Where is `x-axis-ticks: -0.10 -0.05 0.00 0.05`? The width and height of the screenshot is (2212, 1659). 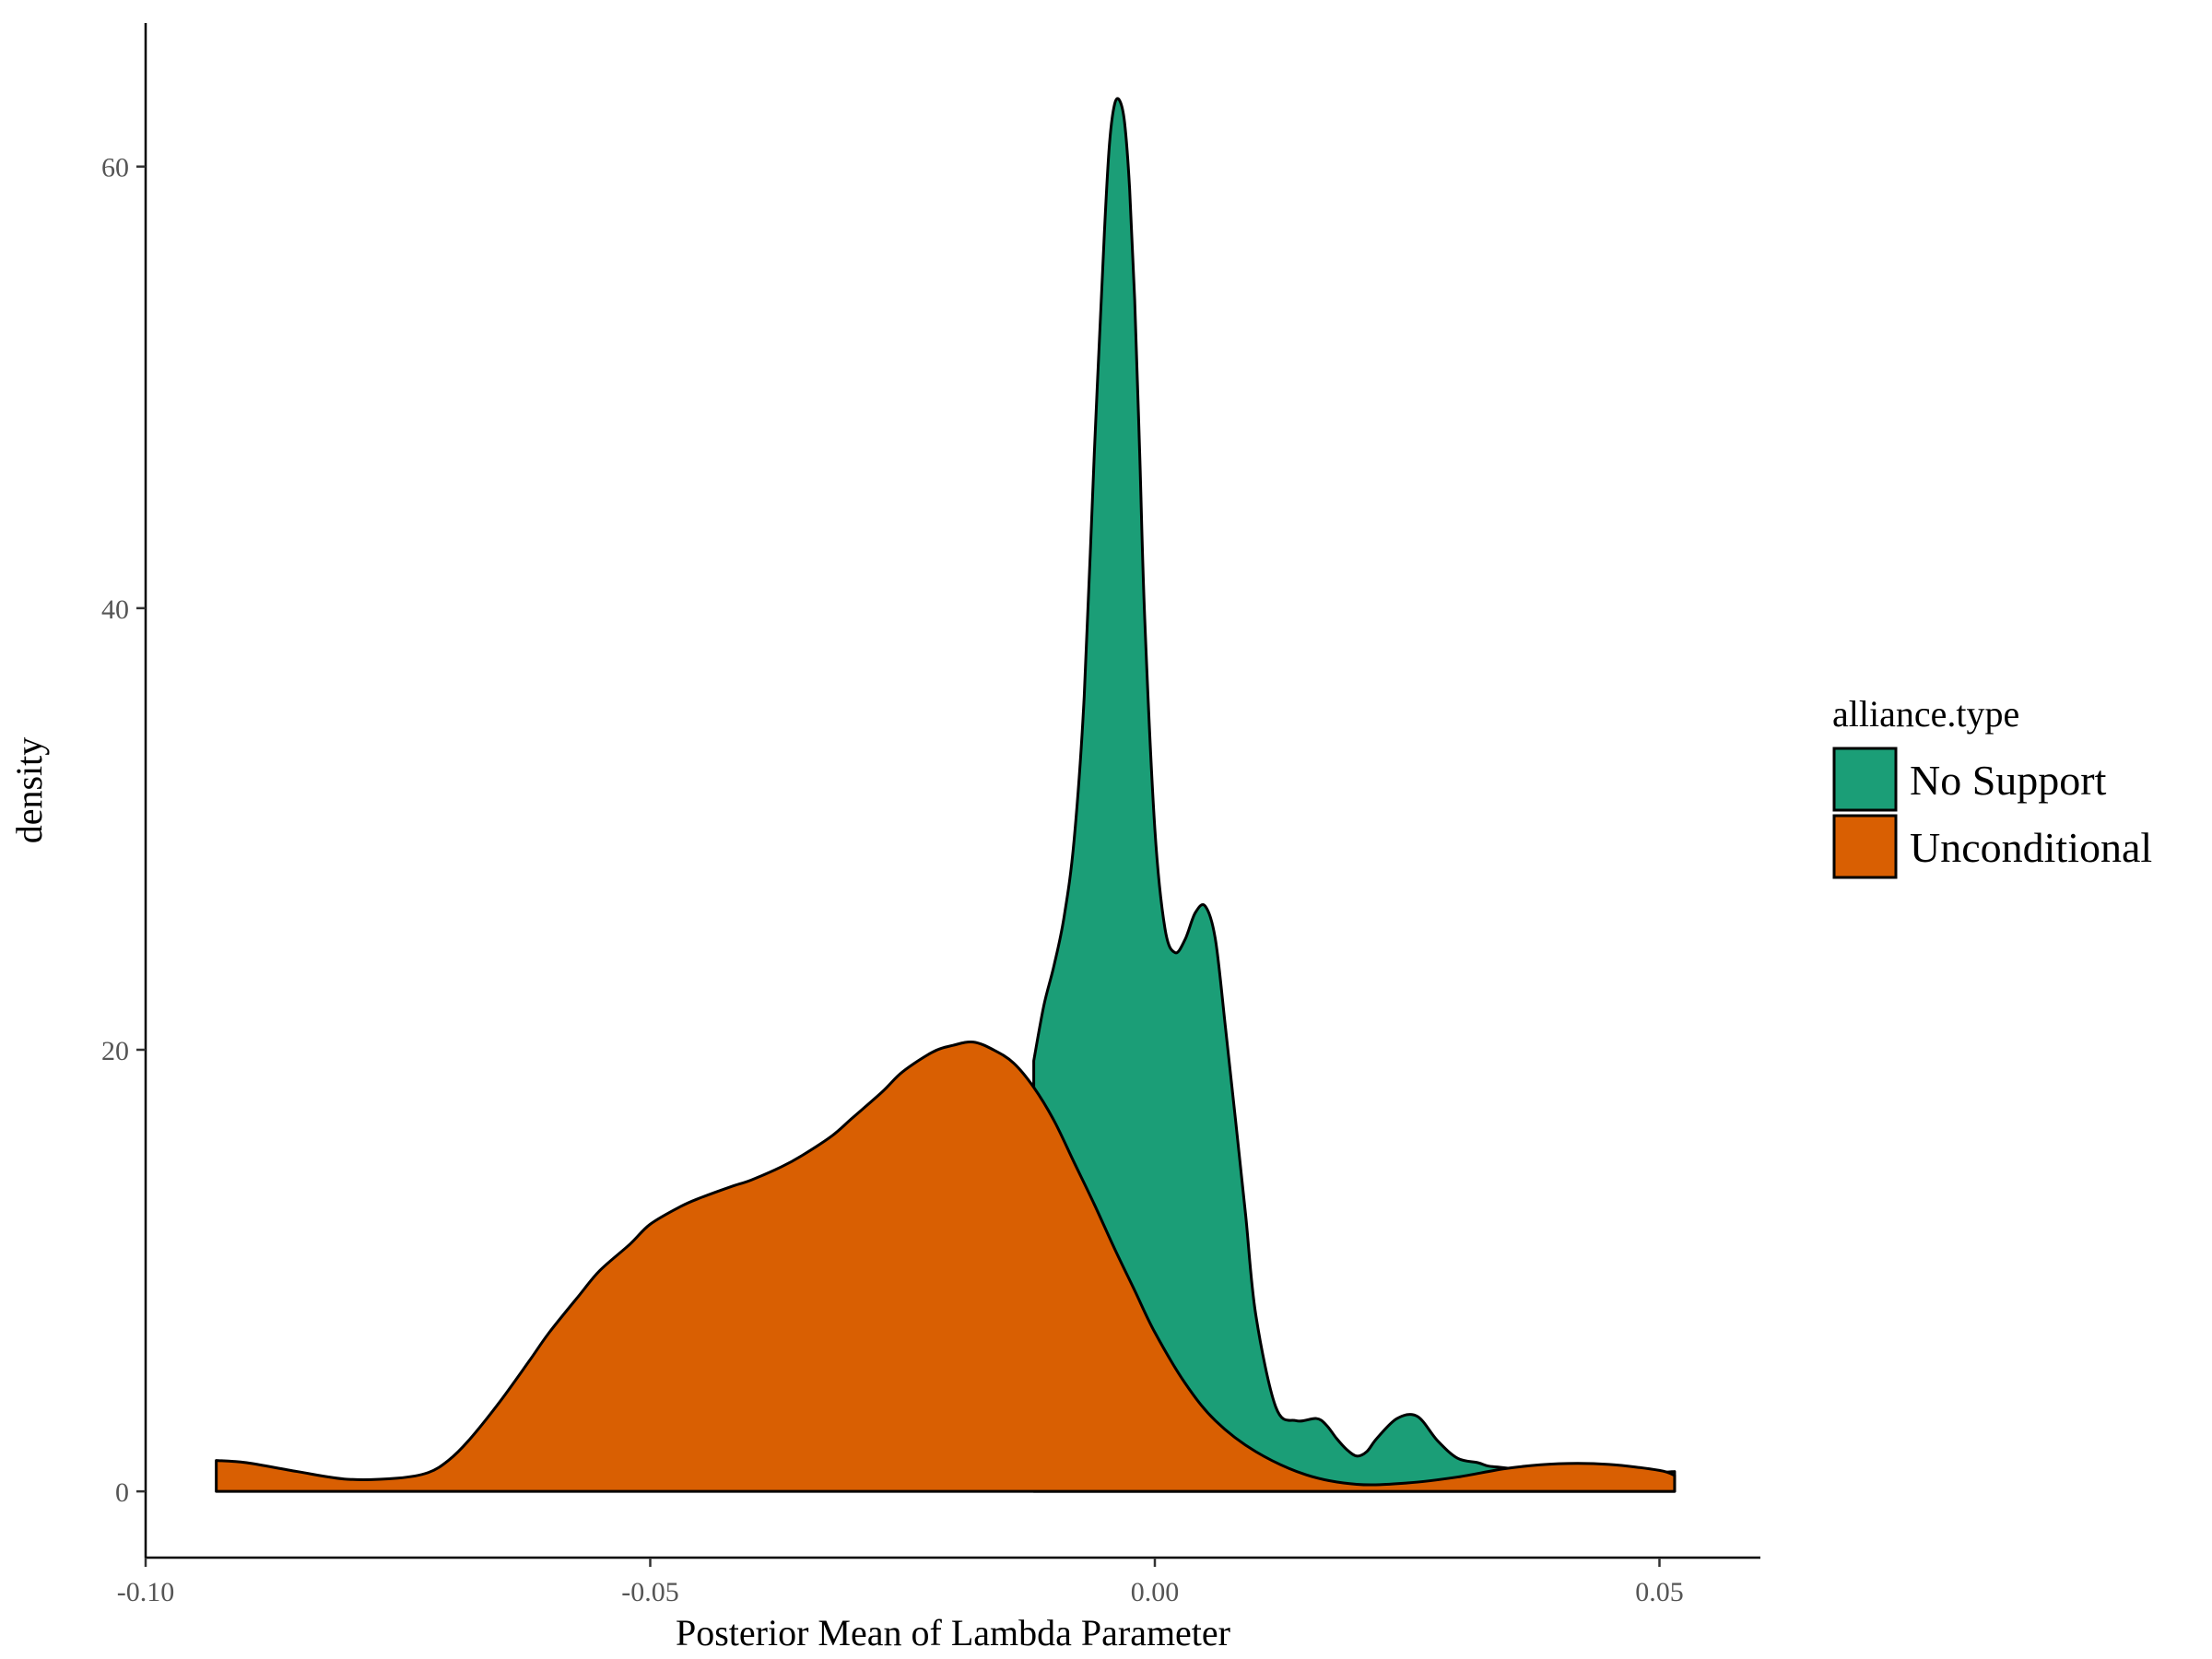 x-axis-ticks: -0.10 -0.05 0.00 0.05 is located at coordinates (900, 1582).